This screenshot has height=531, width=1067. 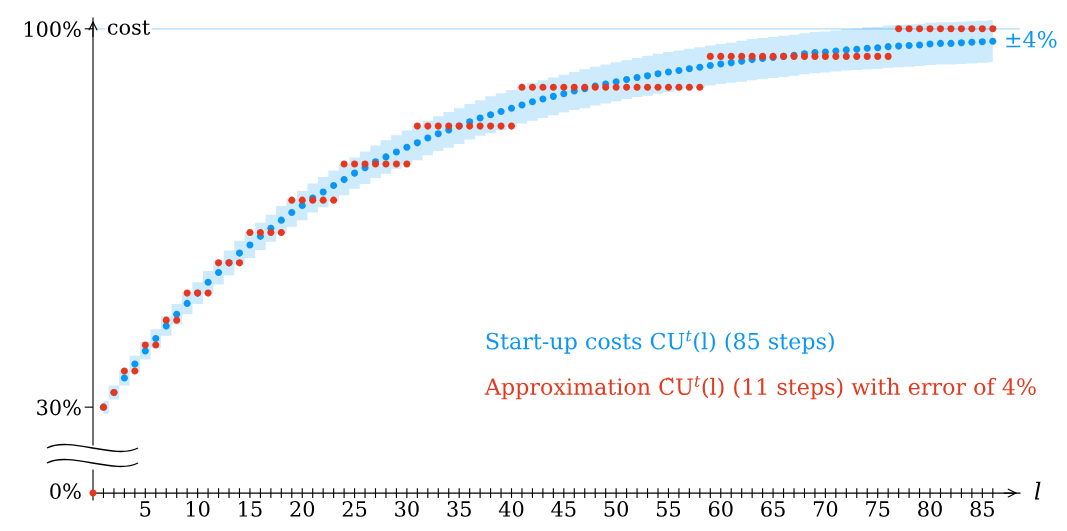 I want to click on x-tick-label: 85, so click(x=982, y=509).